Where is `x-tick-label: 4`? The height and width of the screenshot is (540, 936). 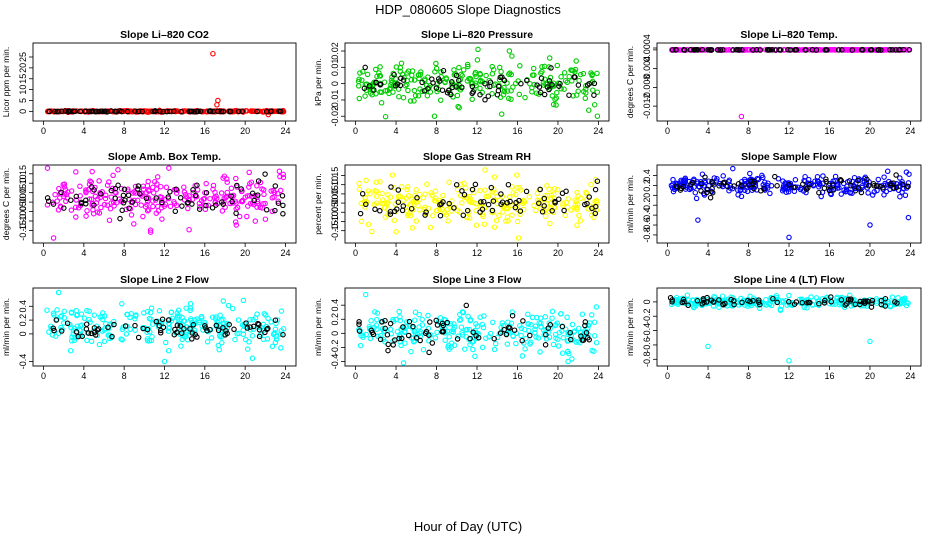
x-tick-label: 4 is located at coordinates (396, 253).